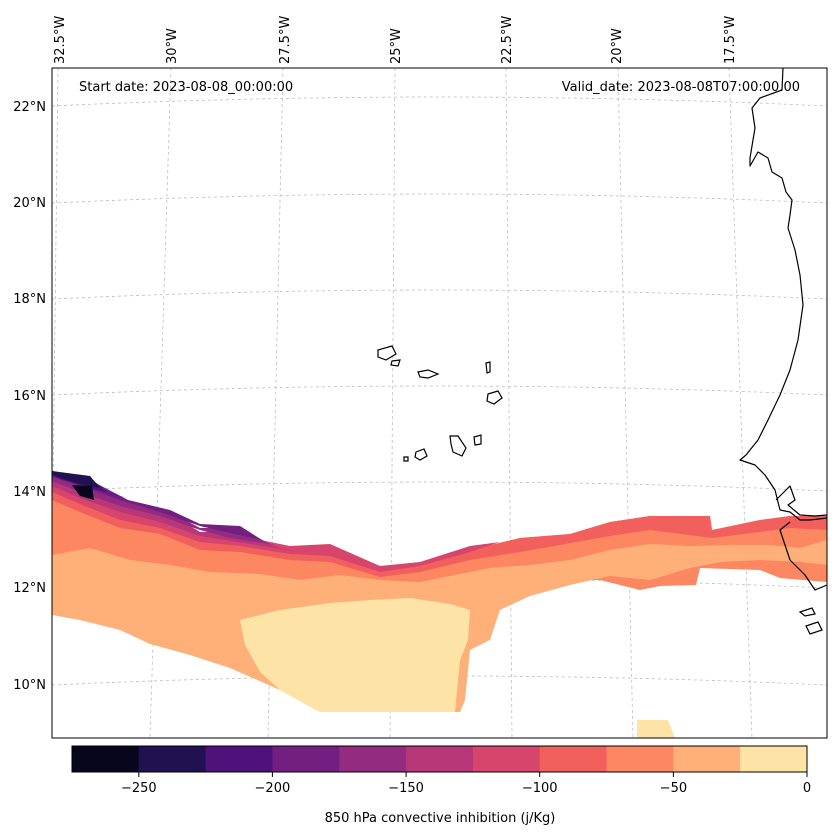 This screenshot has width=837, height=836. I want to click on coastlines, so click(783, 351).